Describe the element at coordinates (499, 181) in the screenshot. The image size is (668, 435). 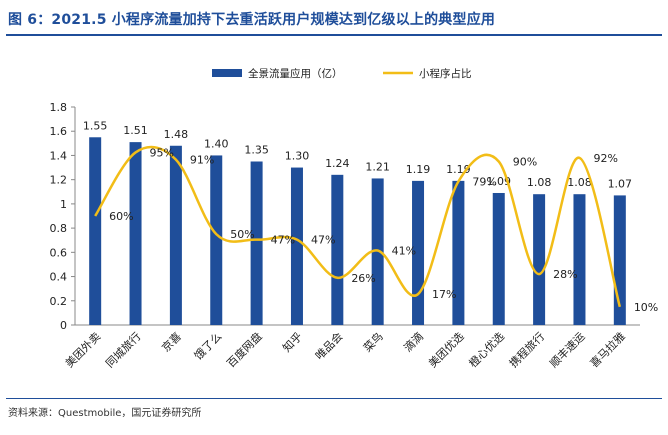
I see `bar-value-label: 1.09` at that location.